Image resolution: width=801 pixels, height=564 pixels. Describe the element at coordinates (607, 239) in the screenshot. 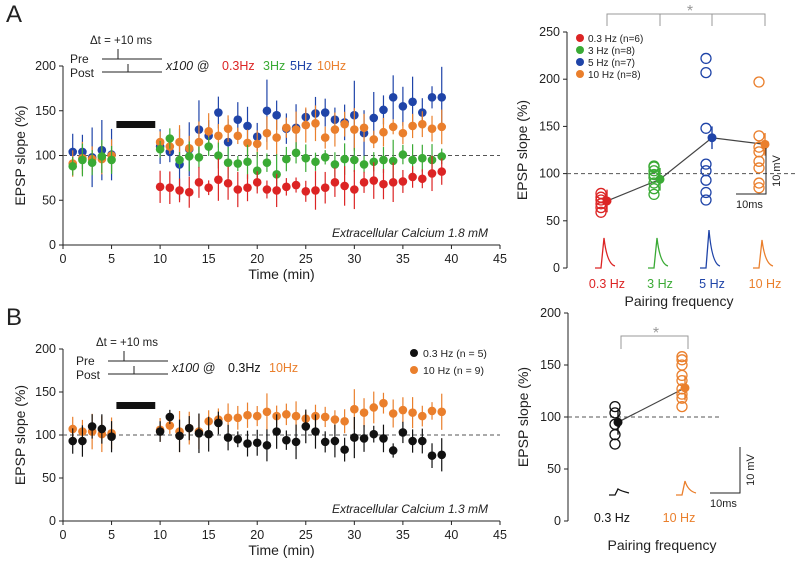

I see `category-0: 0.3 Hz` at that location.